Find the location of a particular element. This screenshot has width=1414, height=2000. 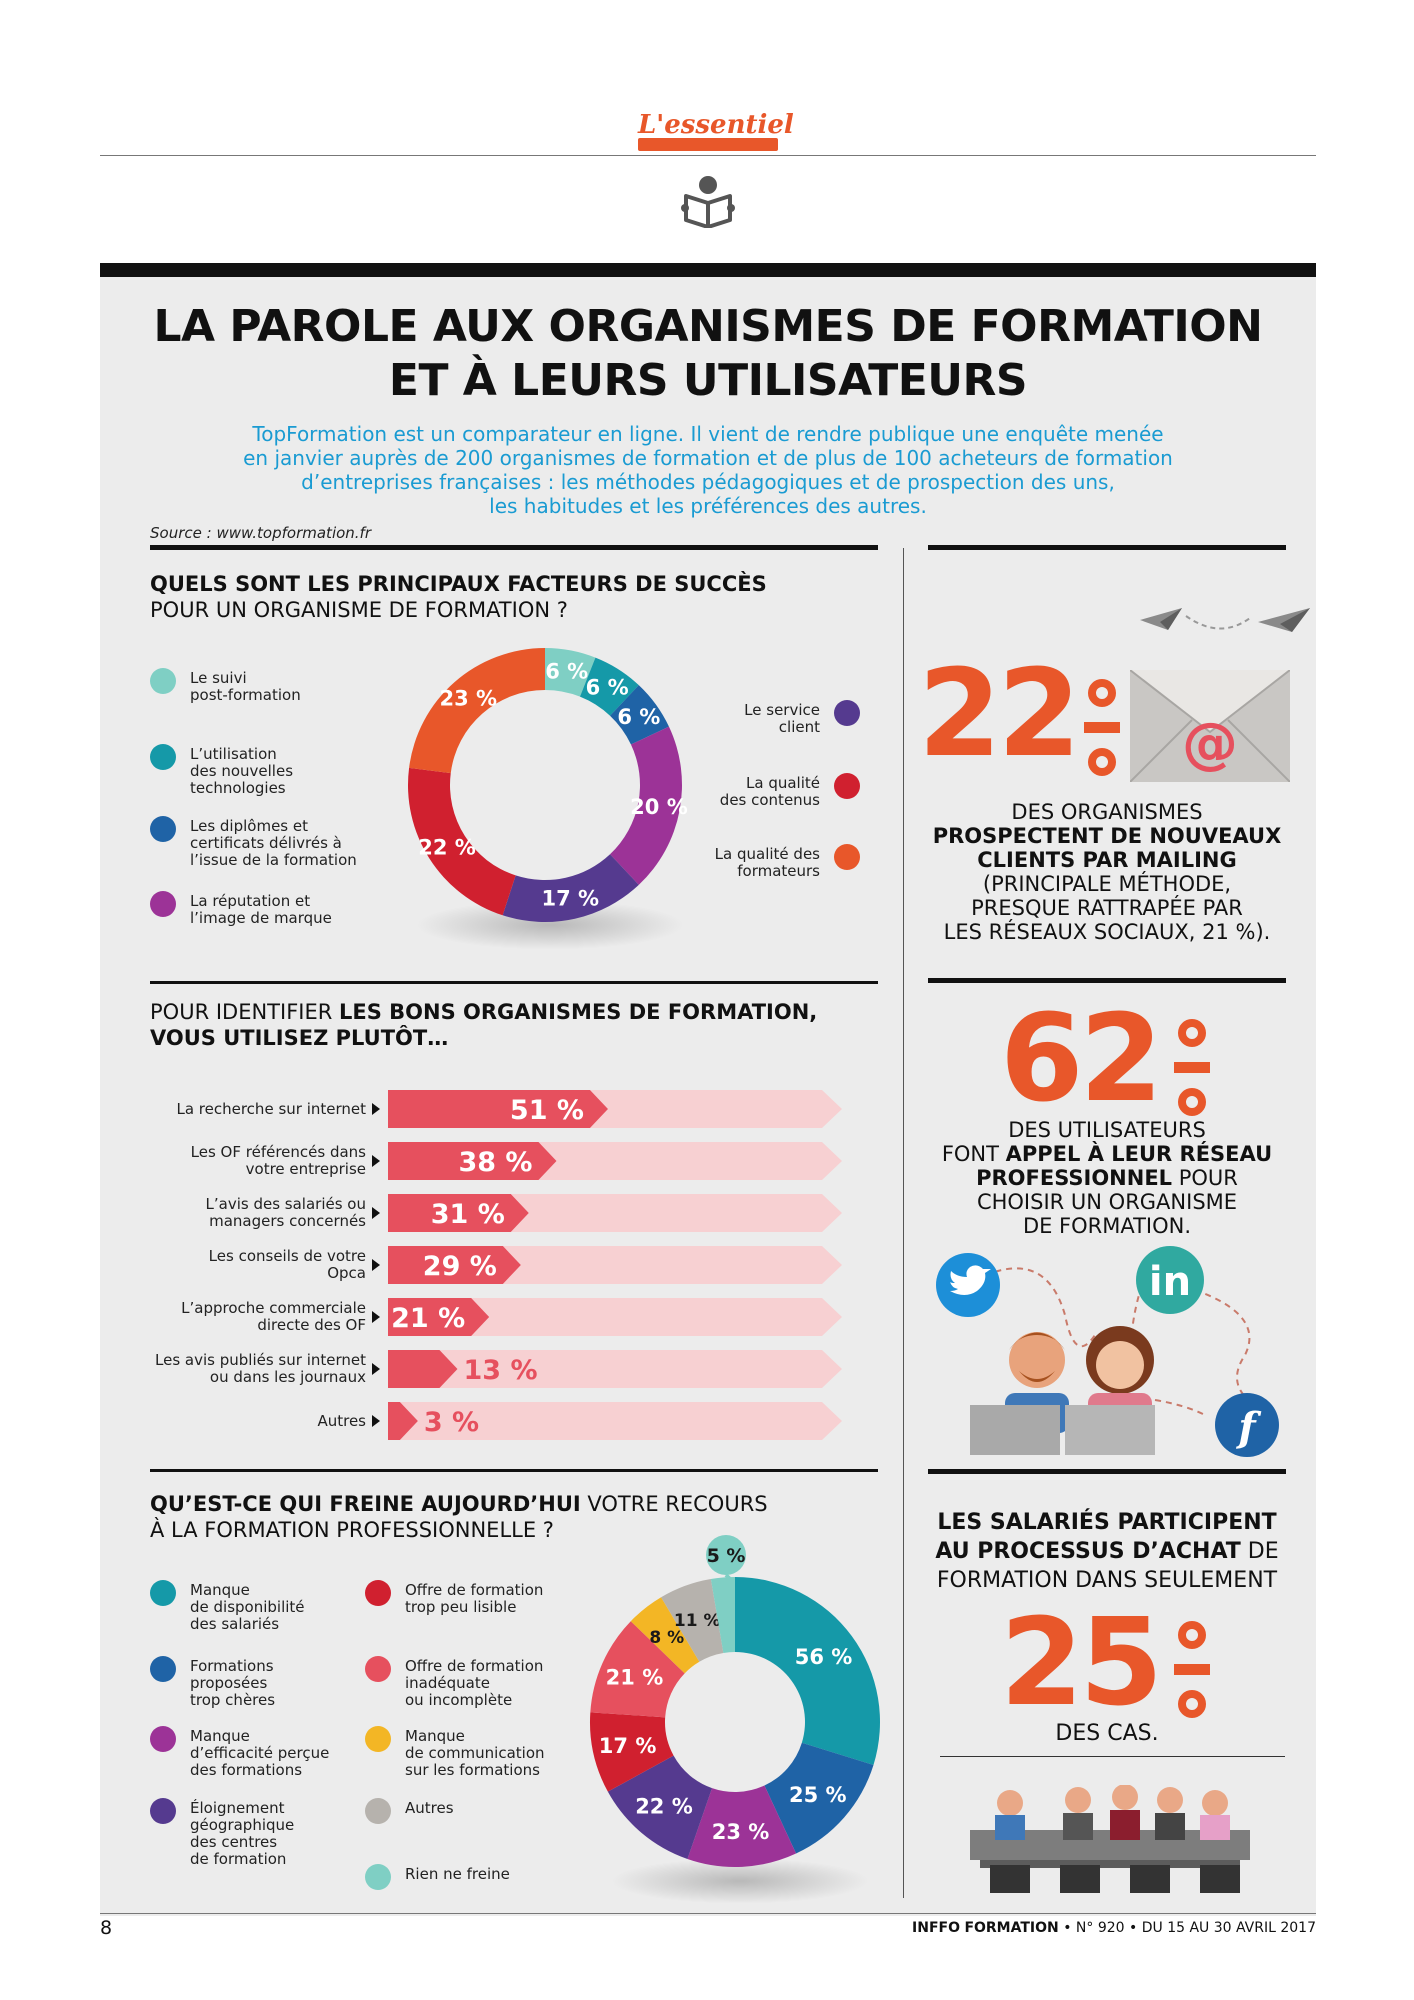

legend-label: La qualité des contenus is located at coordinates (770, 792).